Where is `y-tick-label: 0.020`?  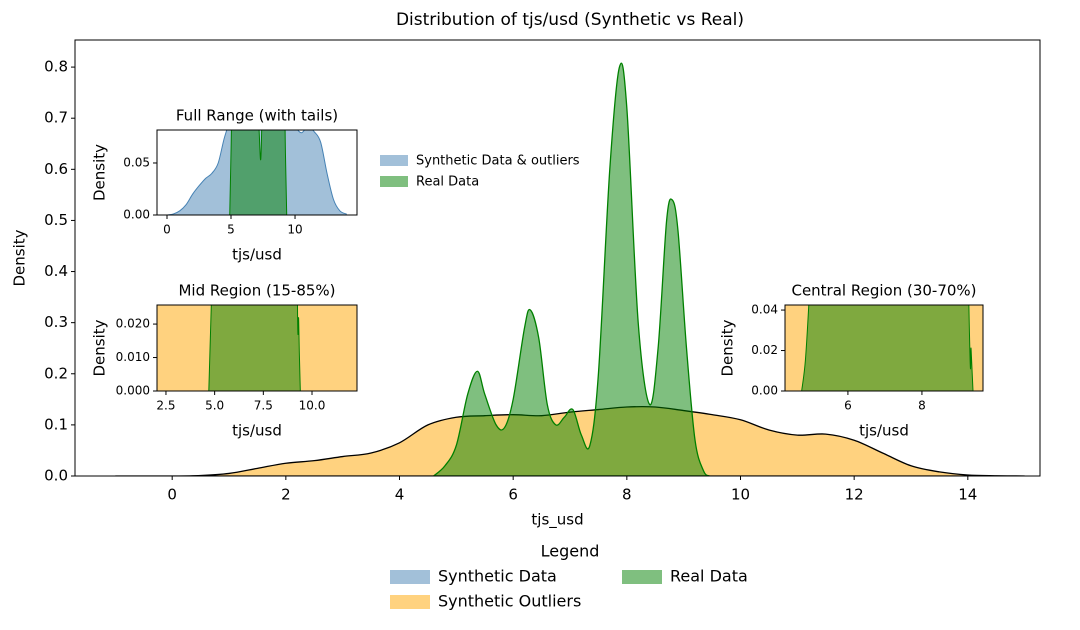
y-tick-label: 0.020 is located at coordinates (133, 324).